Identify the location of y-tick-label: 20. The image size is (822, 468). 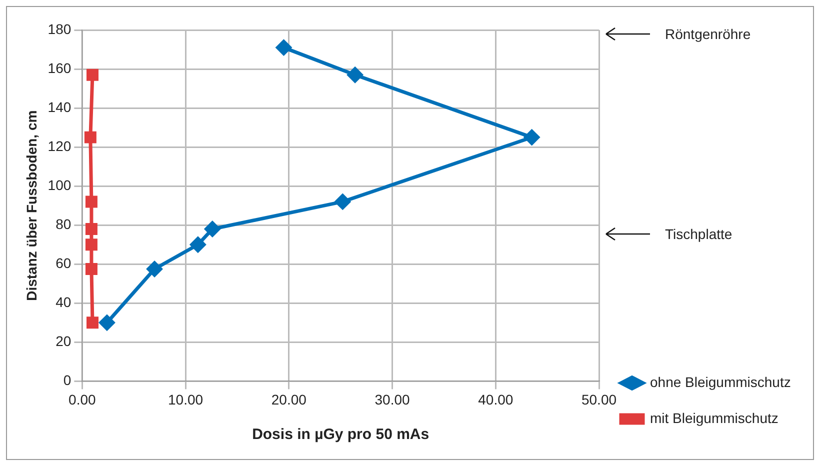
(64, 341).